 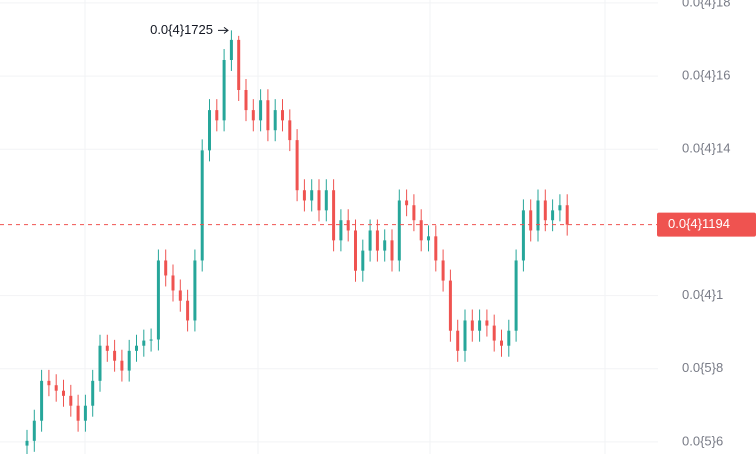 What do you see at coordinates (702, 294) in the screenshot?
I see `y-tick-label: 0.0{4}1` at bounding box center [702, 294].